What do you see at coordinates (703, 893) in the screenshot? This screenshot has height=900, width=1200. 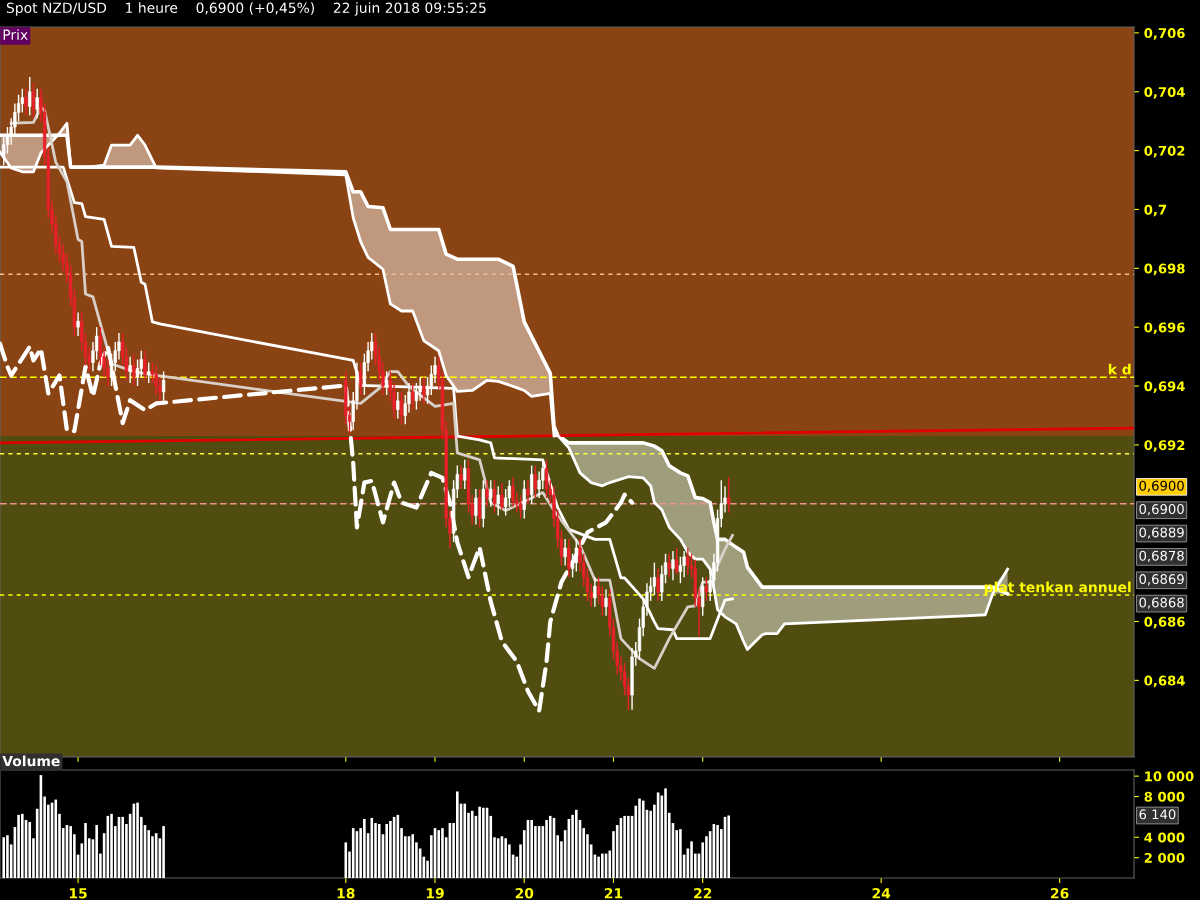 I see `x-tick-label: 22` at bounding box center [703, 893].